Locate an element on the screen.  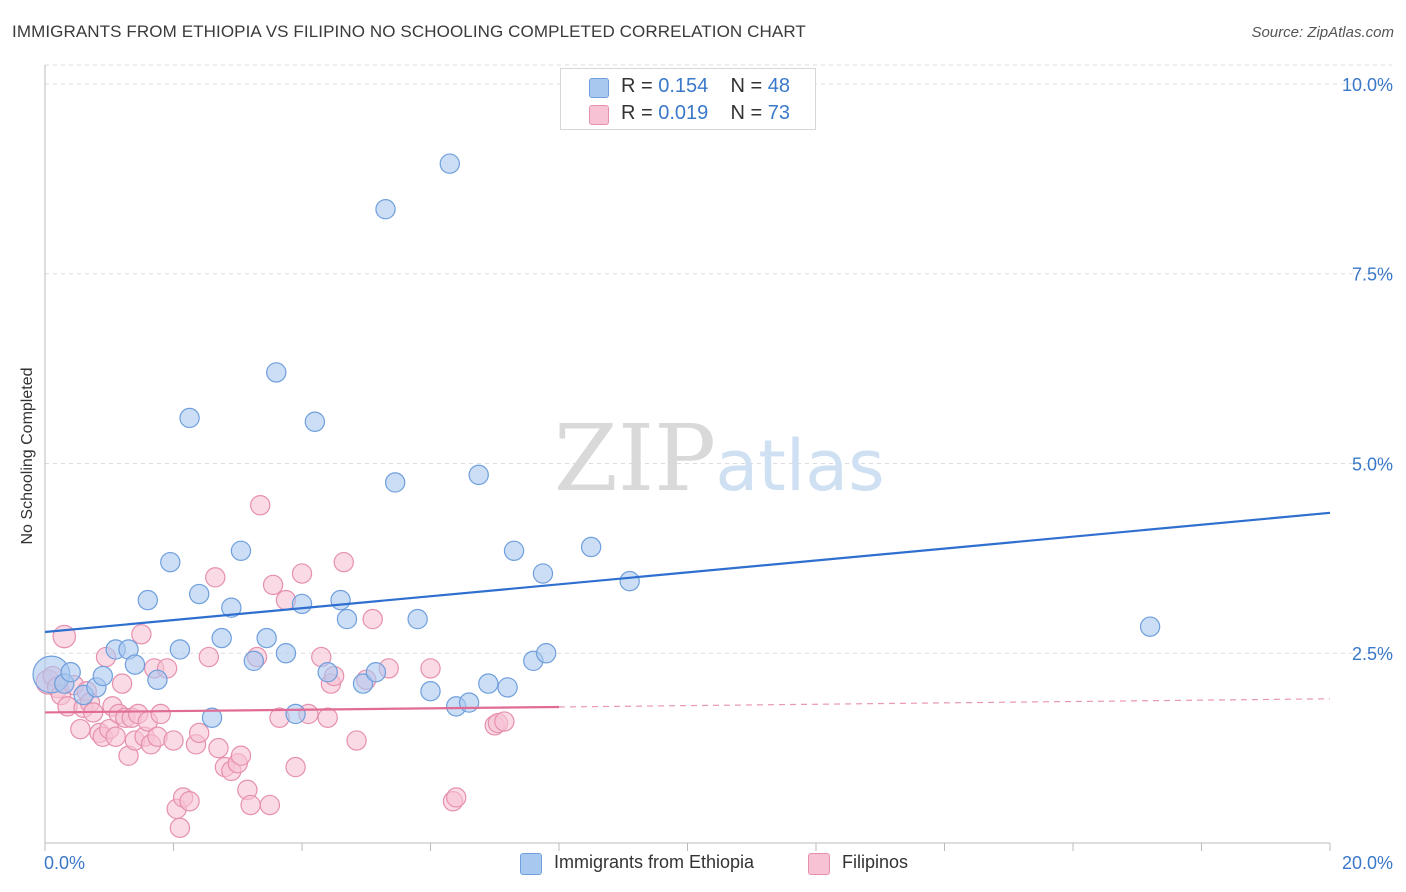
filipino-trend-line is located at coordinates (302, 709).